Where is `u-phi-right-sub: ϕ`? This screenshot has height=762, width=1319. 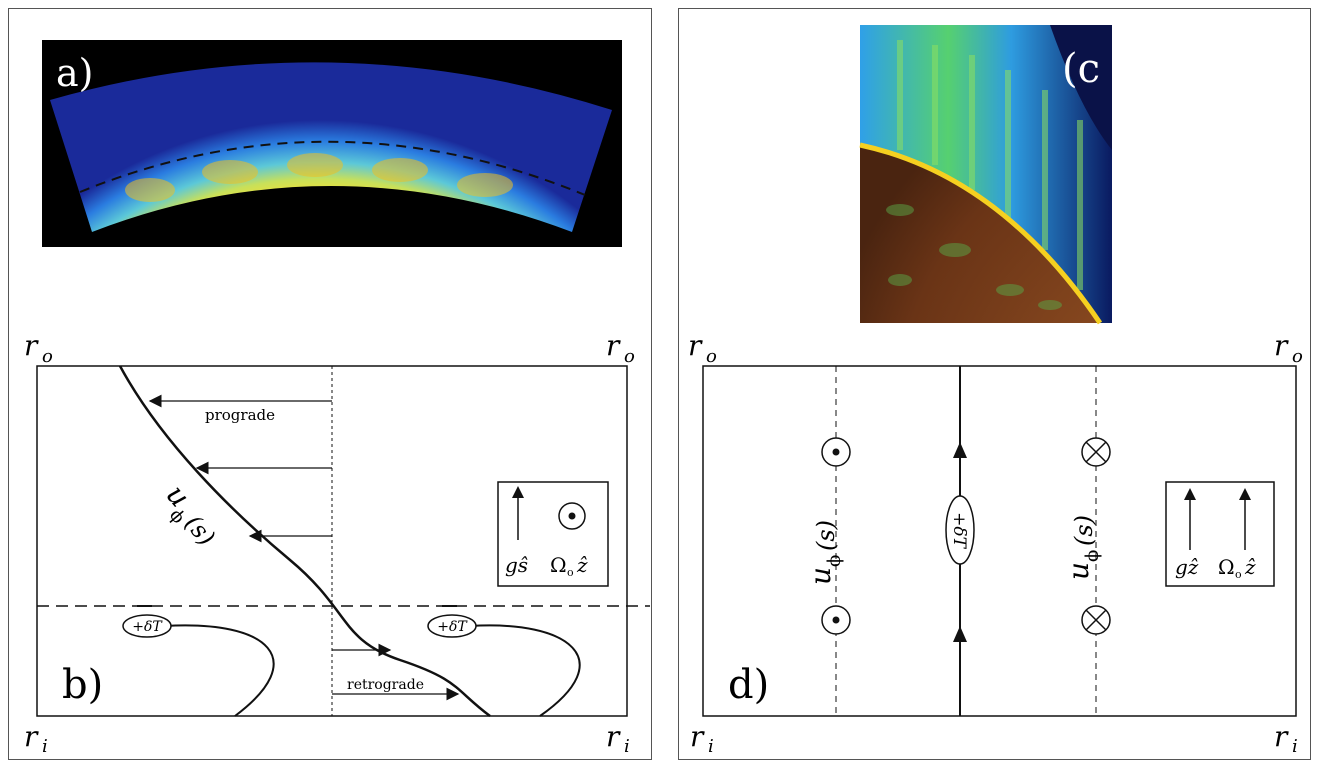
u-phi-right-sub: ϕ is located at coordinates (1092, 556).